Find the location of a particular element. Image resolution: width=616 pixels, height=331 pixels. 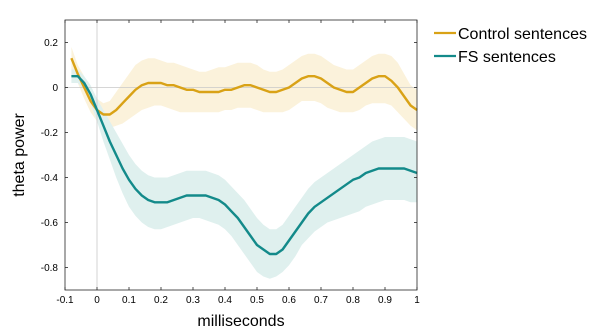

x-tick-label: 0.6 is located at coordinates (289, 300).